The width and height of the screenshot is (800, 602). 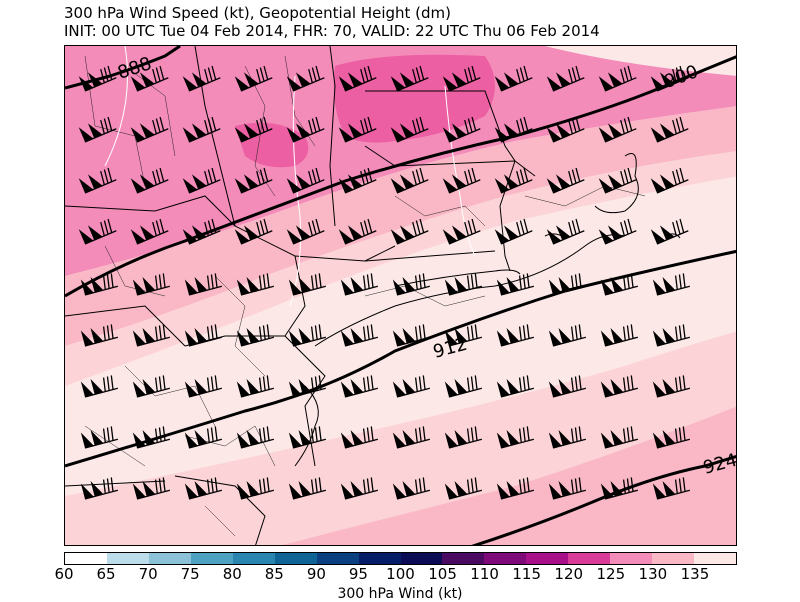 I want to click on colorbar-tick-label: 70, so click(x=148, y=574).